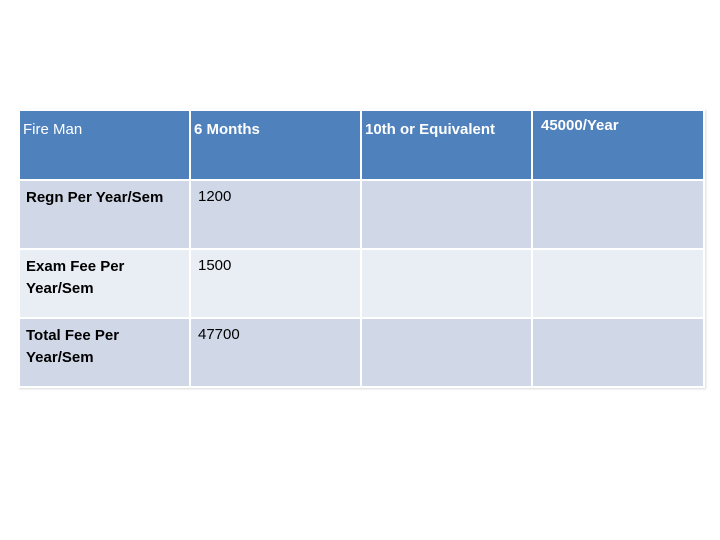 Image resolution: width=720 pixels, height=540 pixels. I want to click on row-label: Exam Fee Per Year/Sem, so click(75, 277).